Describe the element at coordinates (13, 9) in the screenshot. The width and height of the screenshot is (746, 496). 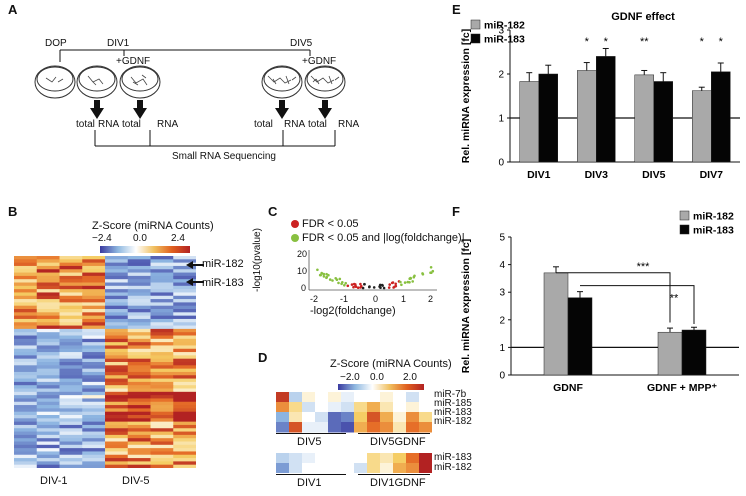
I see `panel-label-a: A` at that location.